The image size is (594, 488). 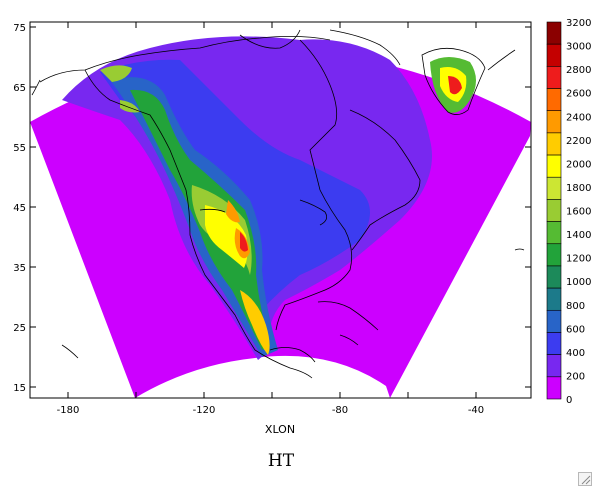 I want to click on colorbar-label: 1400, so click(x=578, y=235).